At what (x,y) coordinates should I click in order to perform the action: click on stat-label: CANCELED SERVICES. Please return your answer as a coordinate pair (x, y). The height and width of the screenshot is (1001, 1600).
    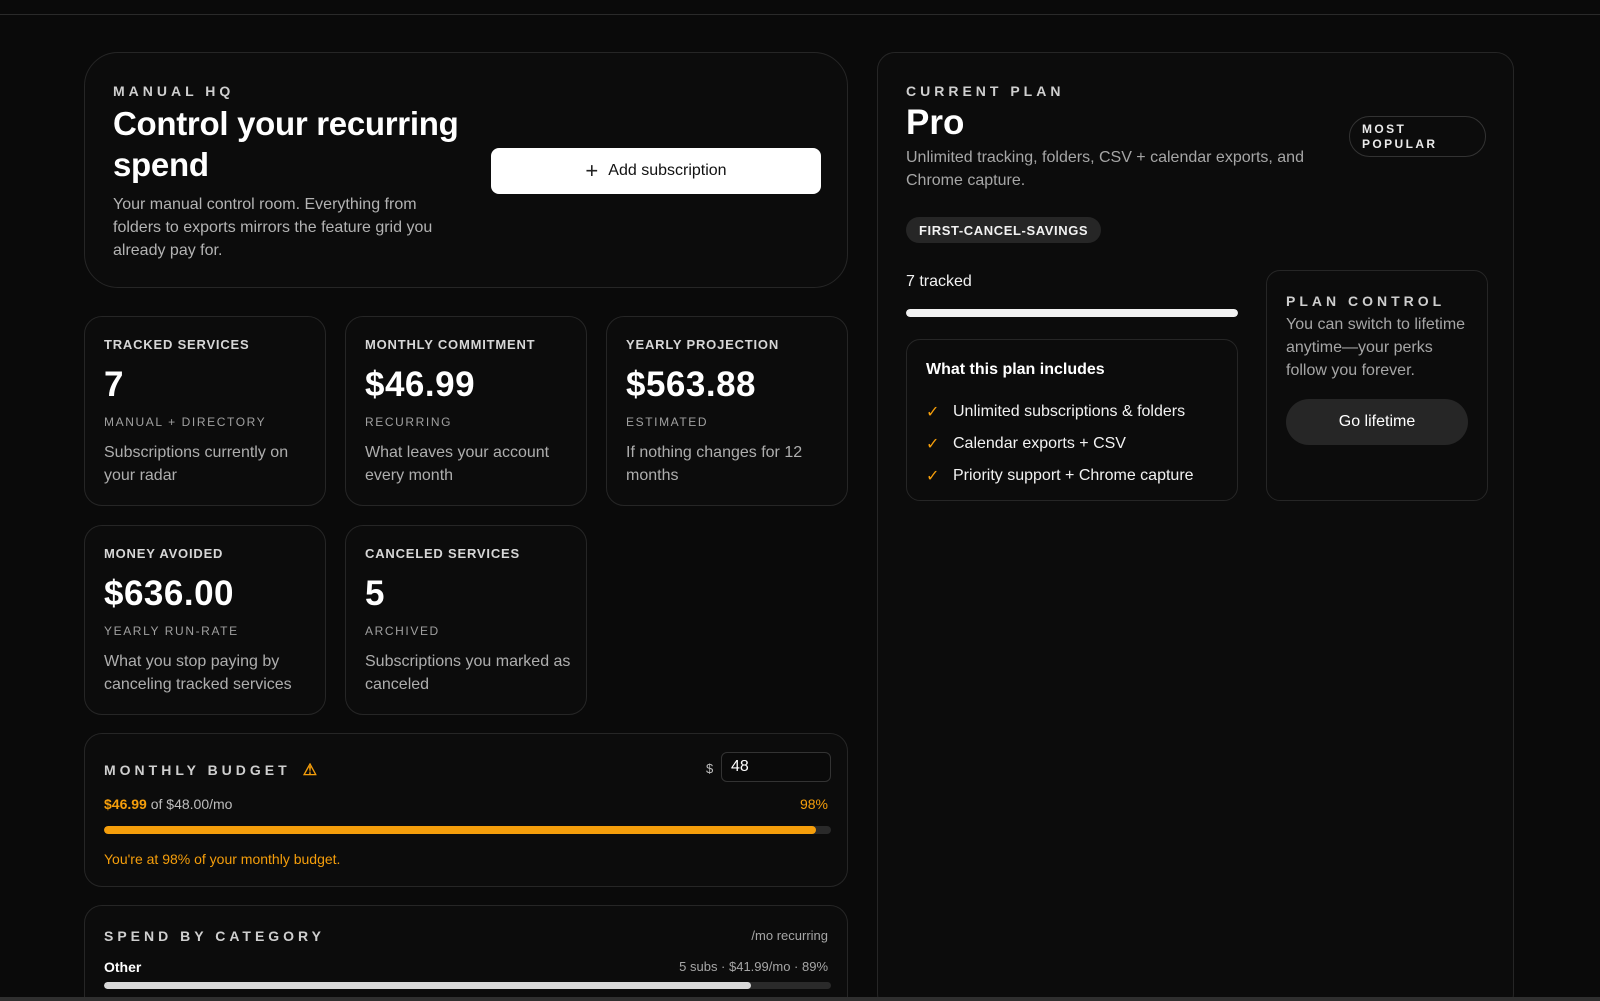
    Looking at the image, I should click on (442, 553).